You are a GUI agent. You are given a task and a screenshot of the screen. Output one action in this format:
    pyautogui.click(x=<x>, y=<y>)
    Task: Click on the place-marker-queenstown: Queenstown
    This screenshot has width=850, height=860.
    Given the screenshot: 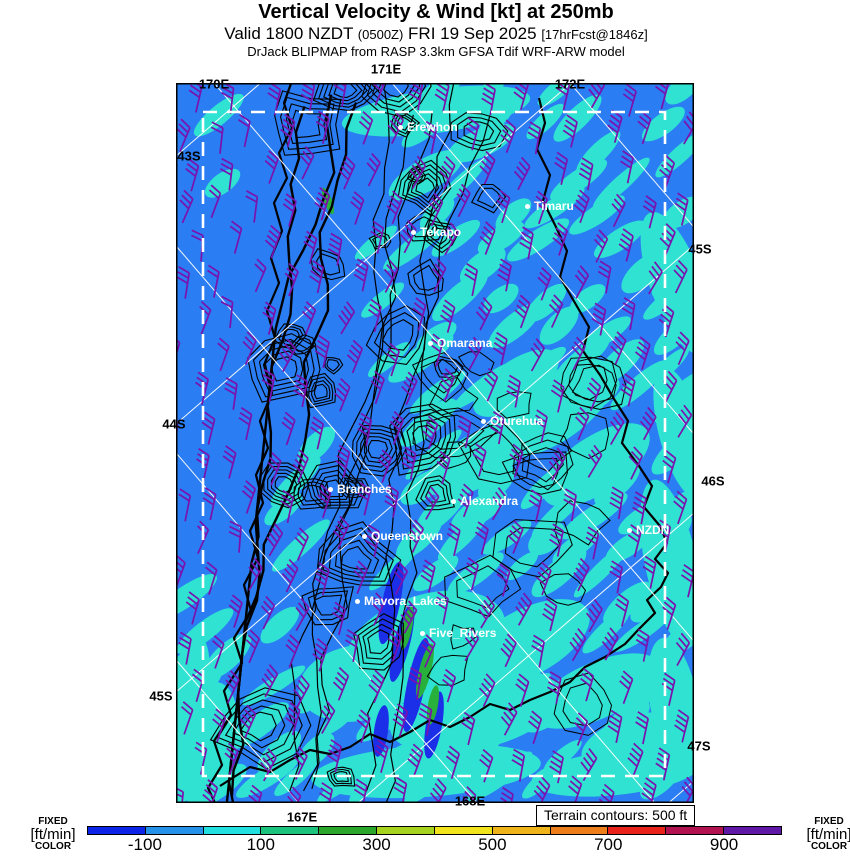 What is the action you would take?
    pyautogui.click(x=402, y=536)
    